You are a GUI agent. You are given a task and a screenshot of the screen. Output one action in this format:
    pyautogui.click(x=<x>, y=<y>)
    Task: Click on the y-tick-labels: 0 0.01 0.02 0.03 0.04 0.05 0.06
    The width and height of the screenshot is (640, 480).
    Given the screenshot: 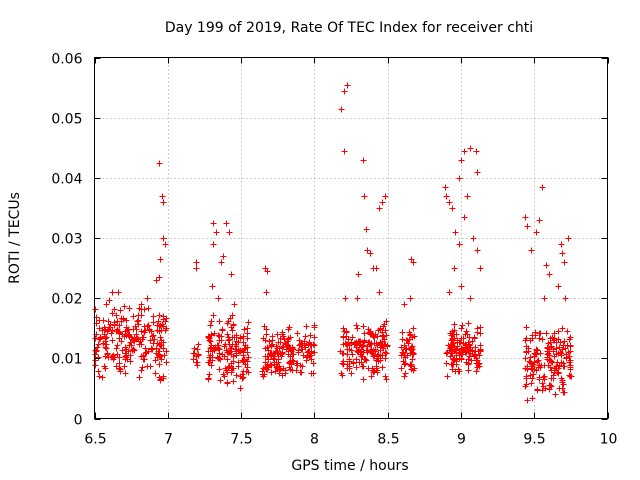 What is the action you would take?
    pyautogui.click(x=66, y=240)
    